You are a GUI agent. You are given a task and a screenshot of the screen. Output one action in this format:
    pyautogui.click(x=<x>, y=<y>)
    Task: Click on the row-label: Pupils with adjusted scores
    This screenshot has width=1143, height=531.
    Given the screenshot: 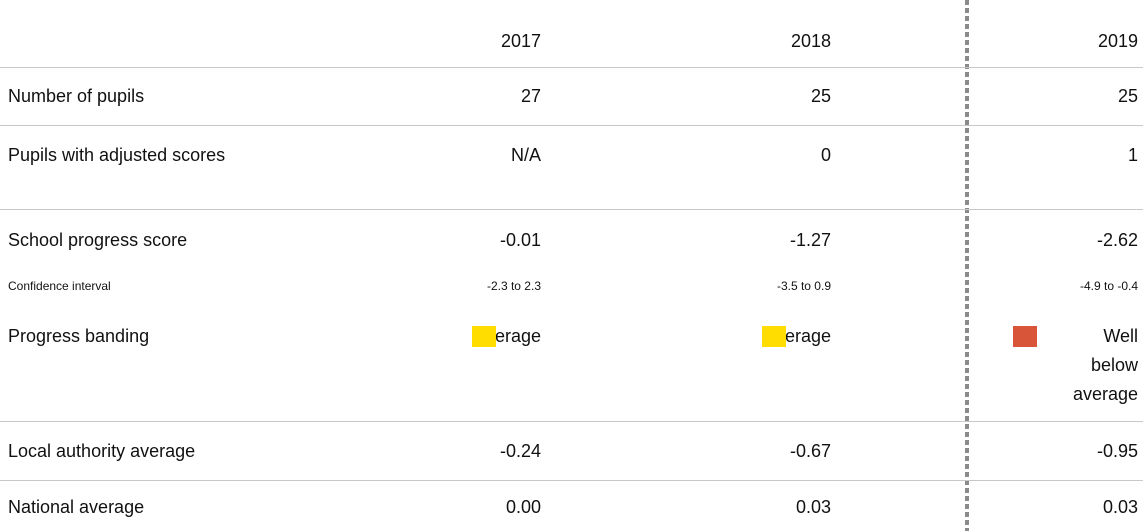 What is the action you would take?
    pyautogui.click(x=117, y=155)
    